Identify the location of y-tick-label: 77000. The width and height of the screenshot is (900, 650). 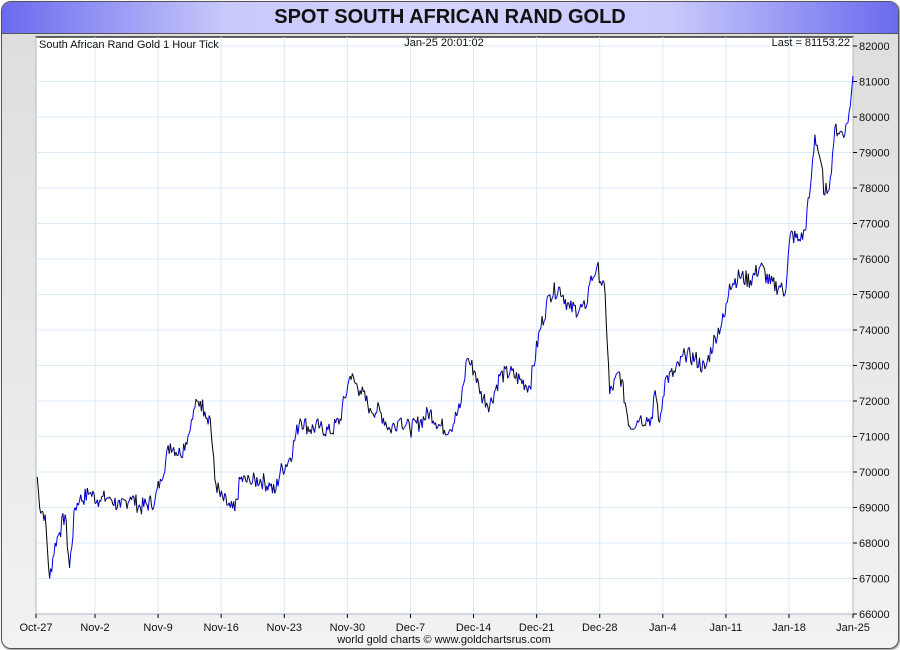
(874, 225).